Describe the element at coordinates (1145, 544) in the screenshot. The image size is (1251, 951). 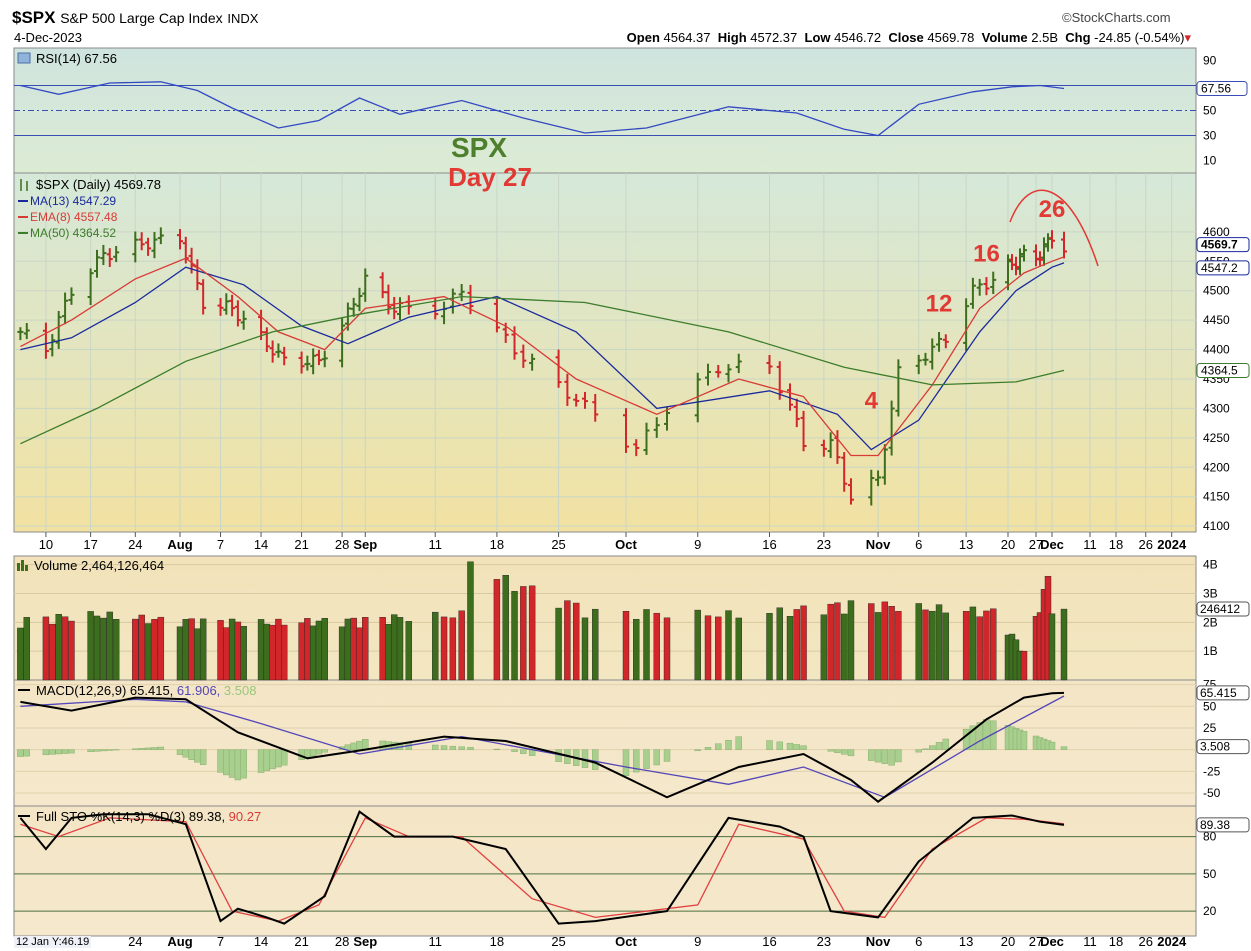
I see `x-tick-label: 26` at that location.